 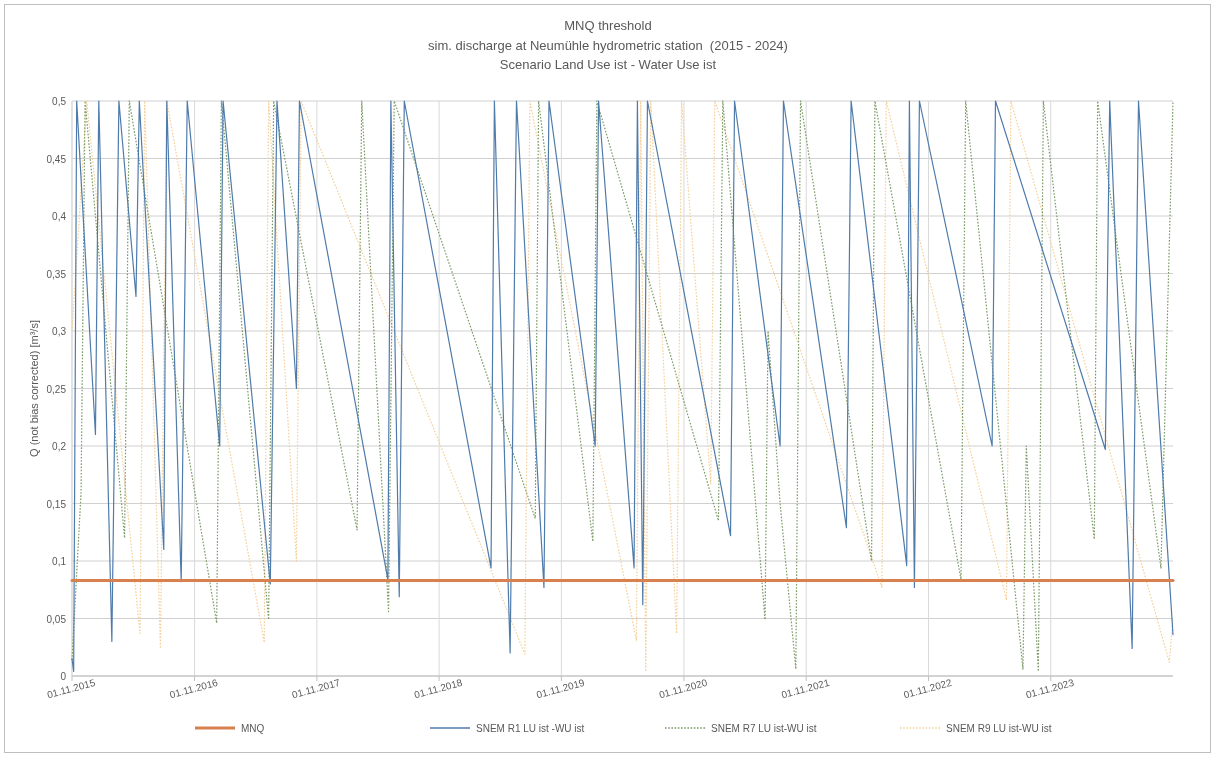 I want to click on y-tick-label: 0,25, so click(x=56, y=389).